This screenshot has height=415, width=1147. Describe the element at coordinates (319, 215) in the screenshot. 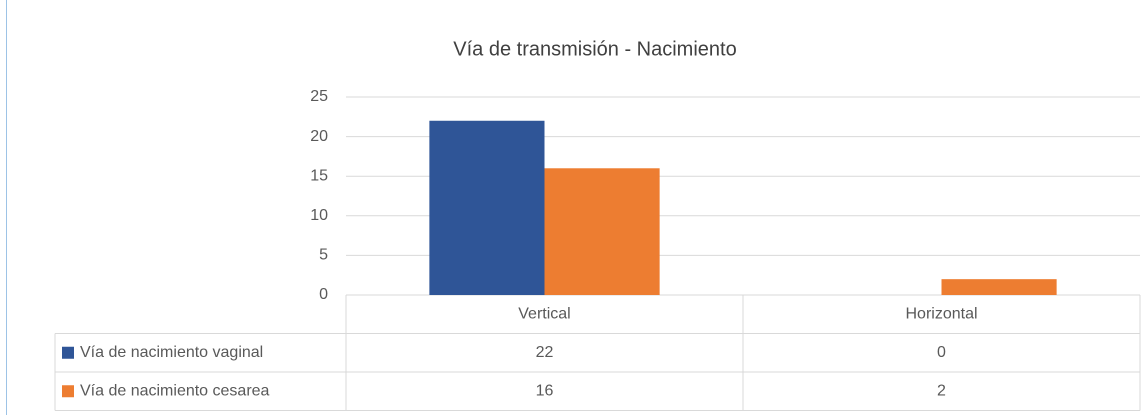

I see `y-tick-label: 10` at that location.